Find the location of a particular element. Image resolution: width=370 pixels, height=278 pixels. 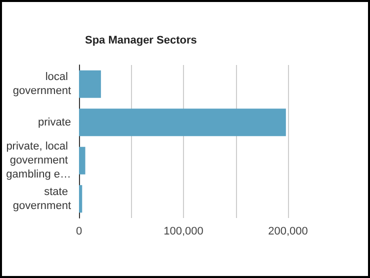

chart-title: Spa Manager Sectors is located at coordinates (141, 40).